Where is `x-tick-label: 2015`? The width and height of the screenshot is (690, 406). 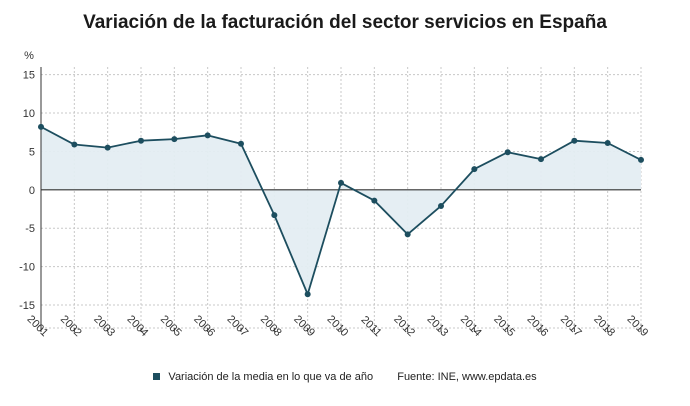 x-tick-label: 2015 is located at coordinates (504, 326).